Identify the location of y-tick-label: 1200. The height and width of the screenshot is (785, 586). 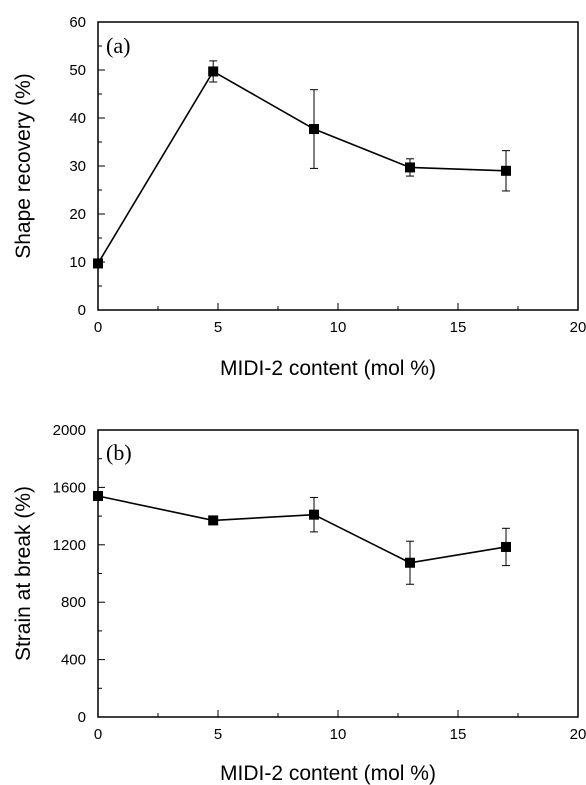
(69, 545).